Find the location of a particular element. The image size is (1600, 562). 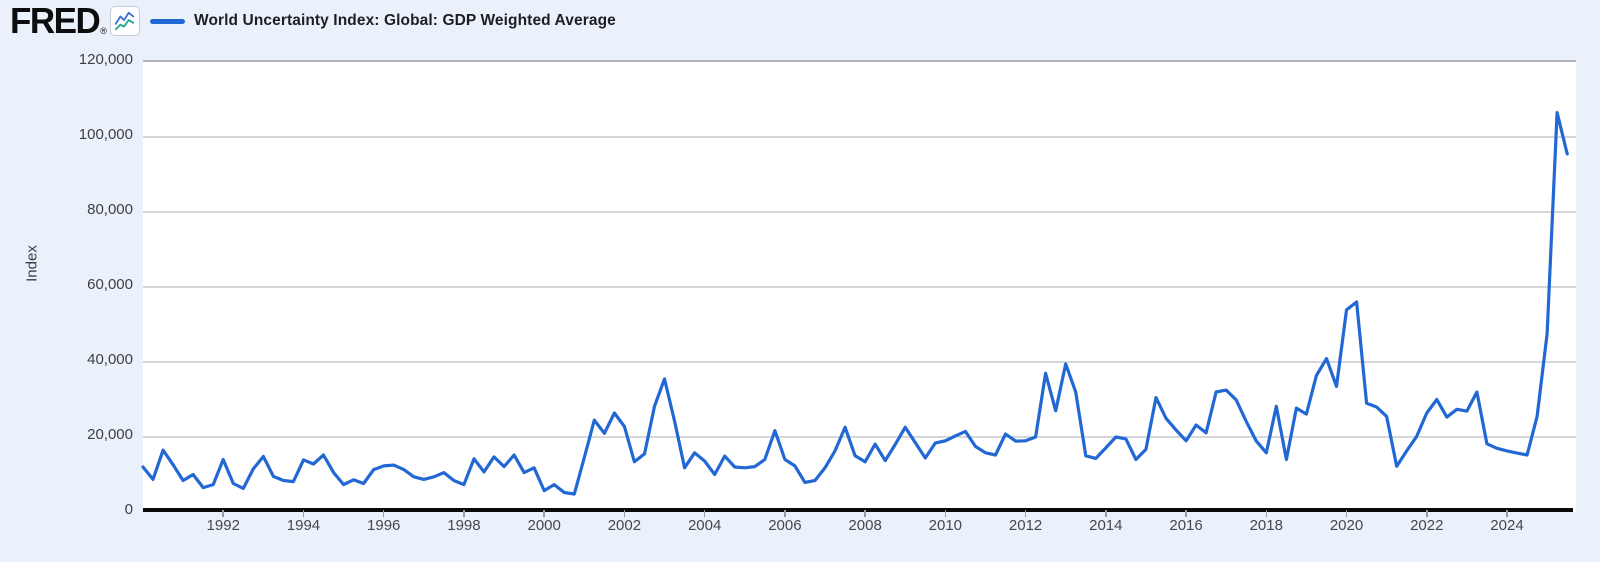

legend-line-swatch is located at coordinates (167, 21).